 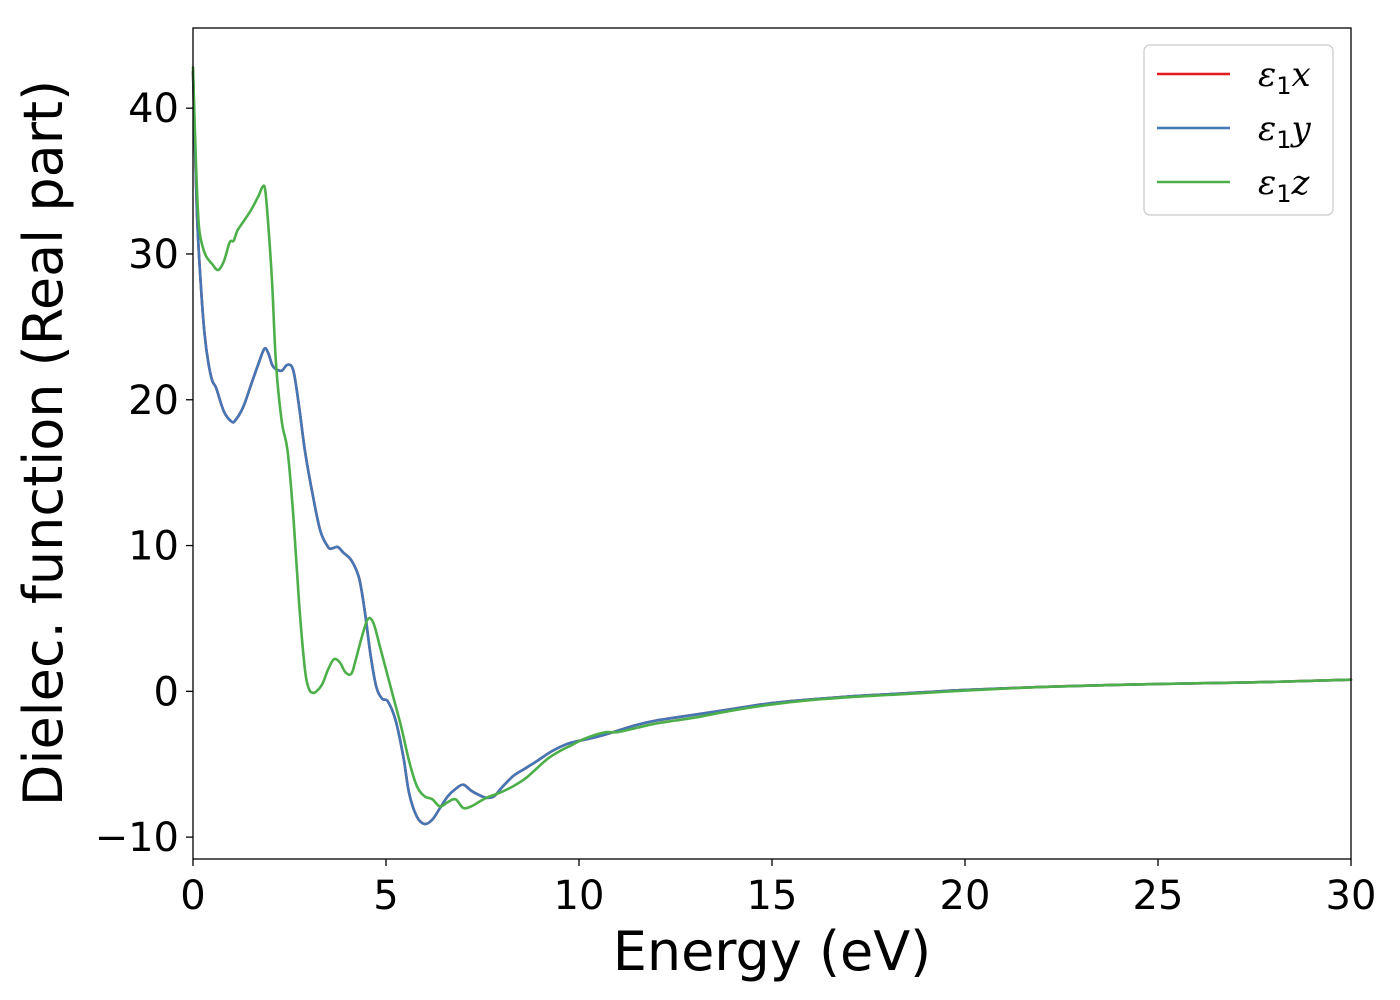 What do you see at coordinates (153, 401) in the screenshot?
I see `y-tick-label: 20` at bounding box center [153, 401].